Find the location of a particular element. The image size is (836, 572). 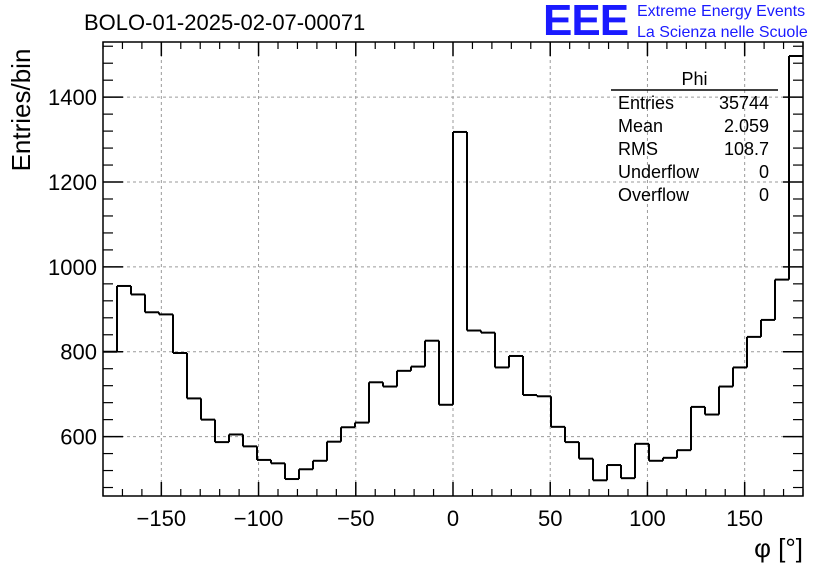

x-tick-label: 150 is located at coordinates (744, 518).